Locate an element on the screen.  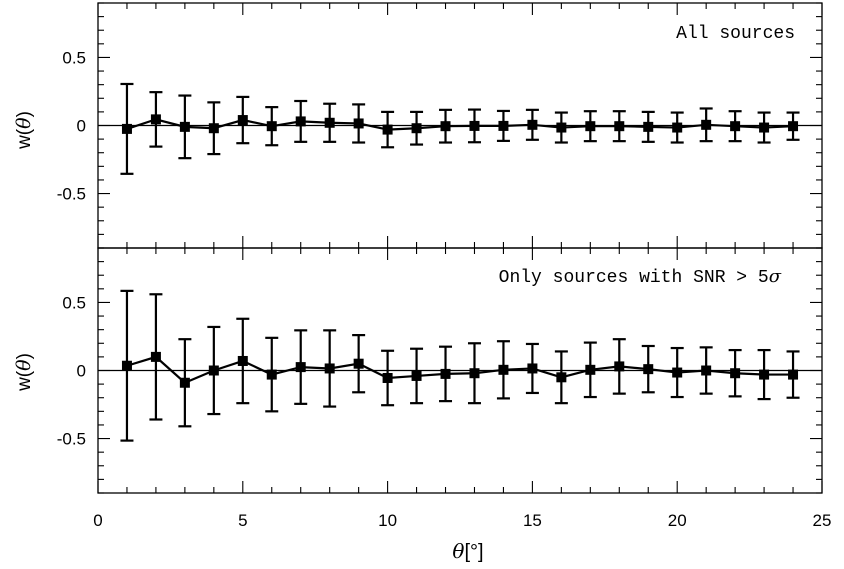
top-y-tick-label: 0 is located at coordinates (81, 126).